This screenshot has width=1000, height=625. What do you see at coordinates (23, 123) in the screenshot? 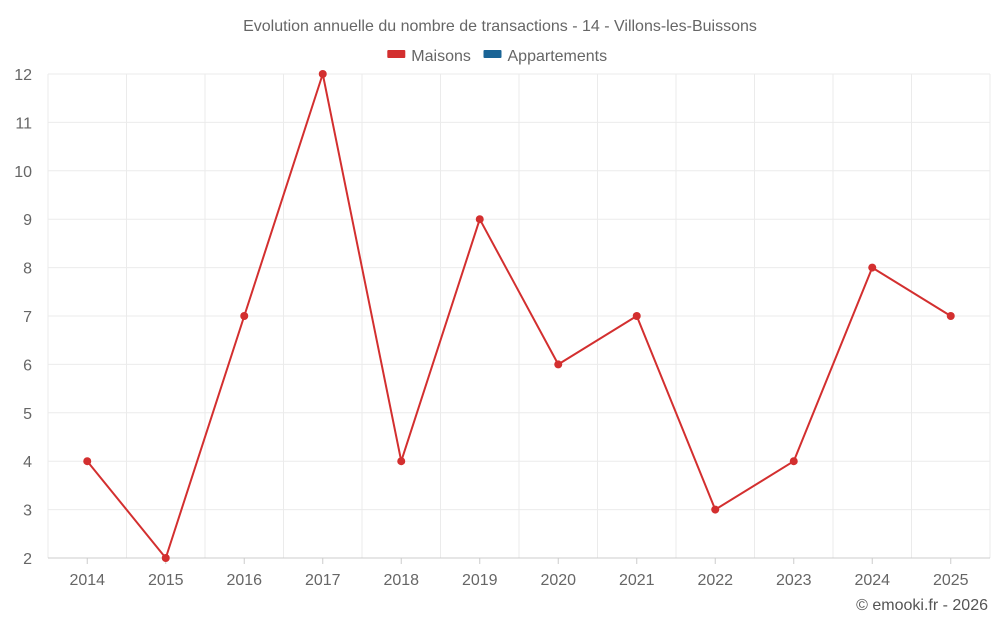
I see `y-tick-label: 11` at bounding box center [23, 123].